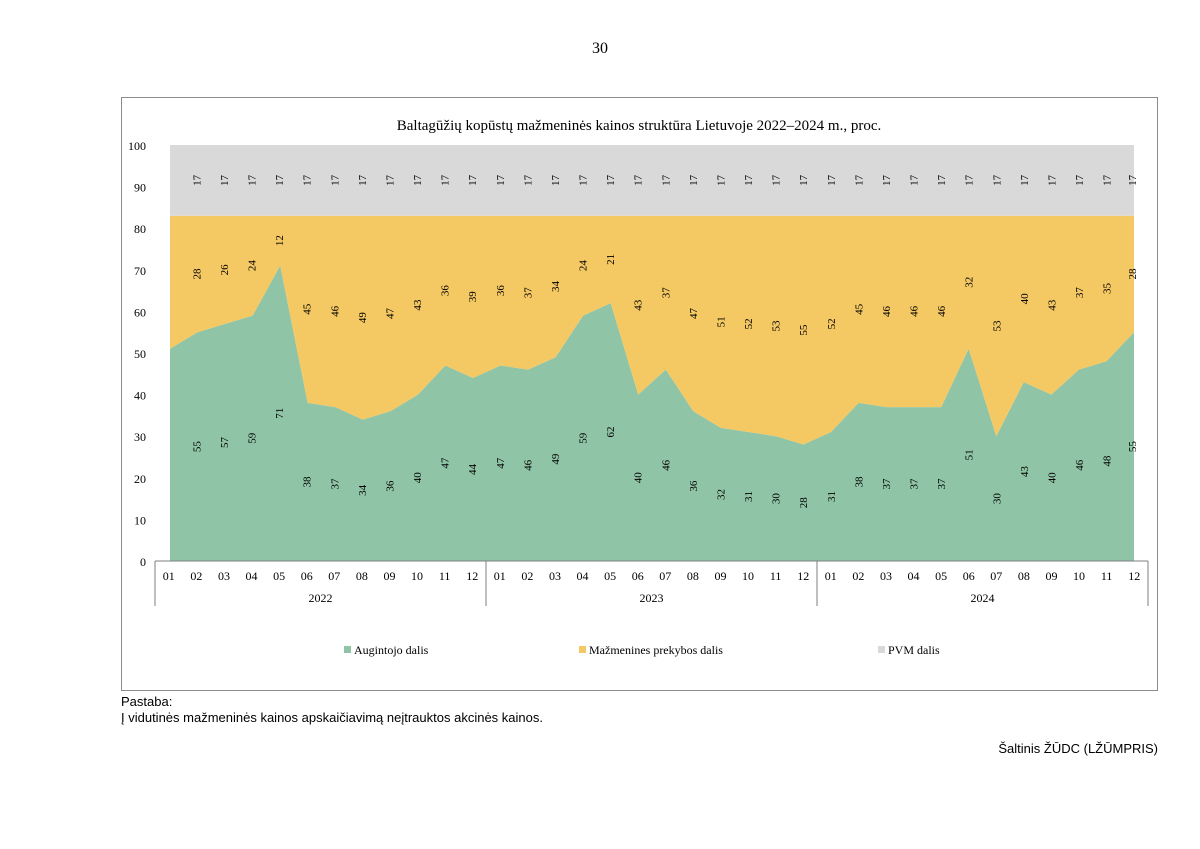 Image resolution: width=1200 pixels, height=849 pixels. What do you see at coordinates (969, 576) in the screenshot?
I see `x-tick-month: 06` at bounding box center [969, 576].